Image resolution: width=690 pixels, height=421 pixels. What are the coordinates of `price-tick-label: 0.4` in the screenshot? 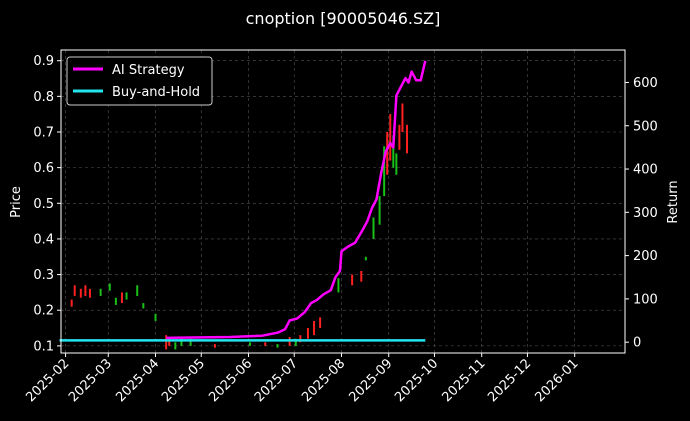 It's located at (43, 239).